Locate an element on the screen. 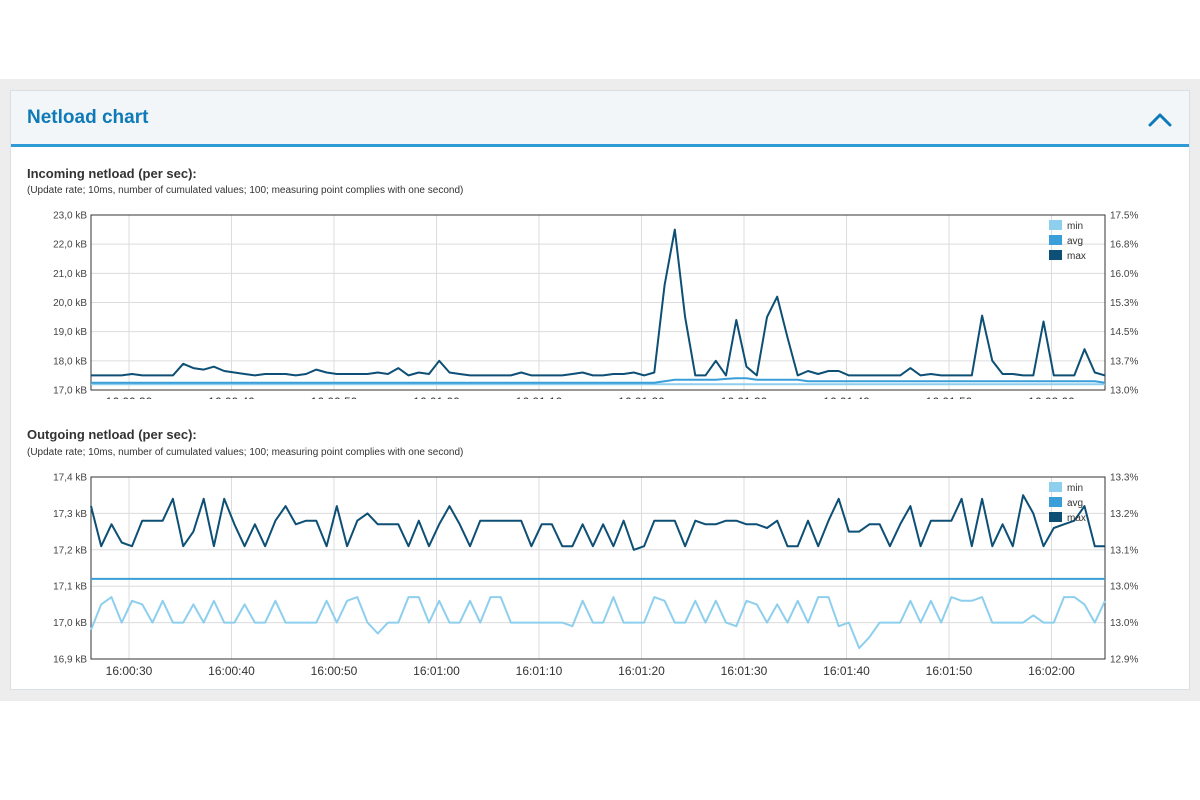 This screenshot has width=1200, height=800. outgoing-legend-swatch-max is located at coordinates (1055, 517).